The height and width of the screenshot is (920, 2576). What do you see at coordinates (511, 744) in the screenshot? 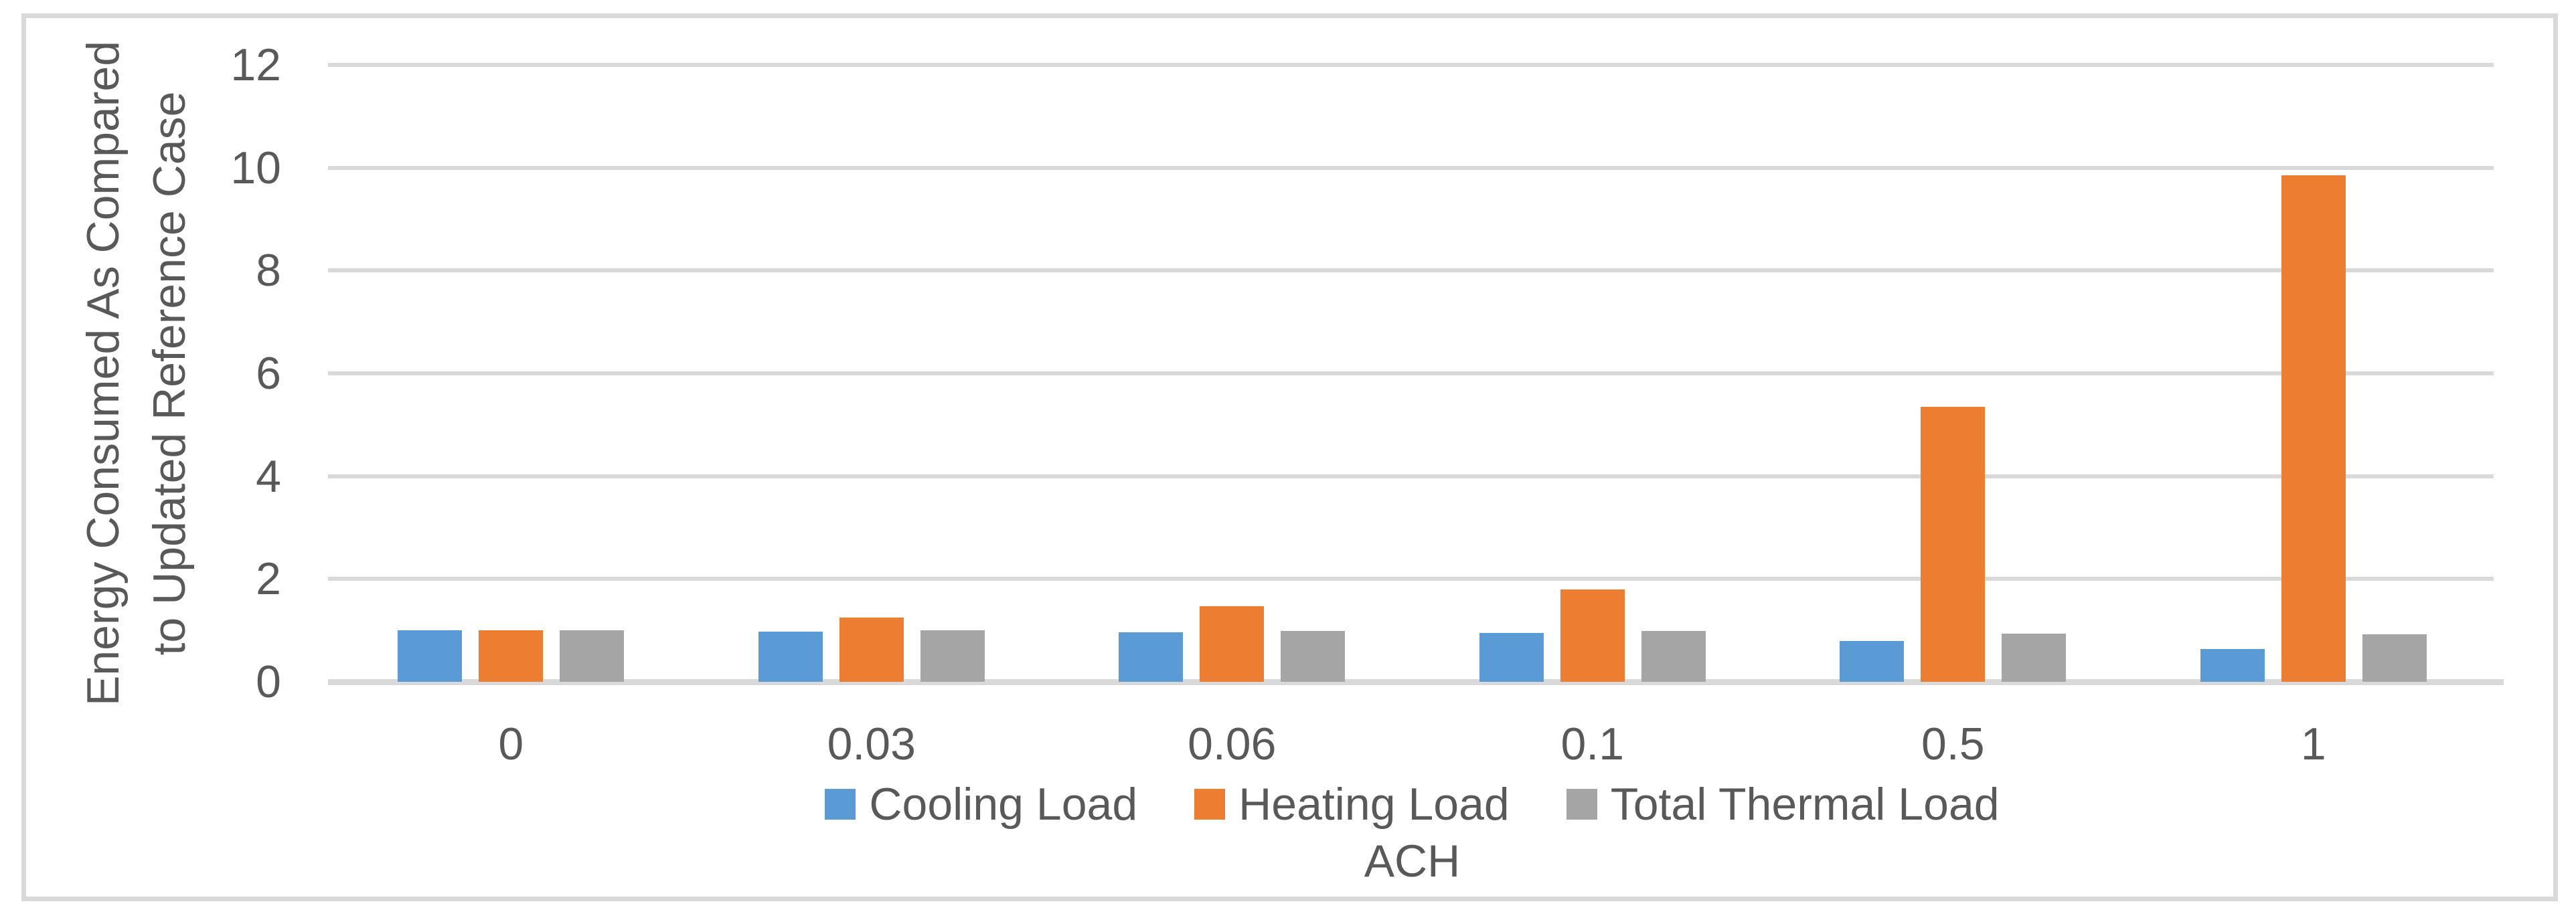
I see `x-tick-label-0: 0` at bounding box center [511, 744].